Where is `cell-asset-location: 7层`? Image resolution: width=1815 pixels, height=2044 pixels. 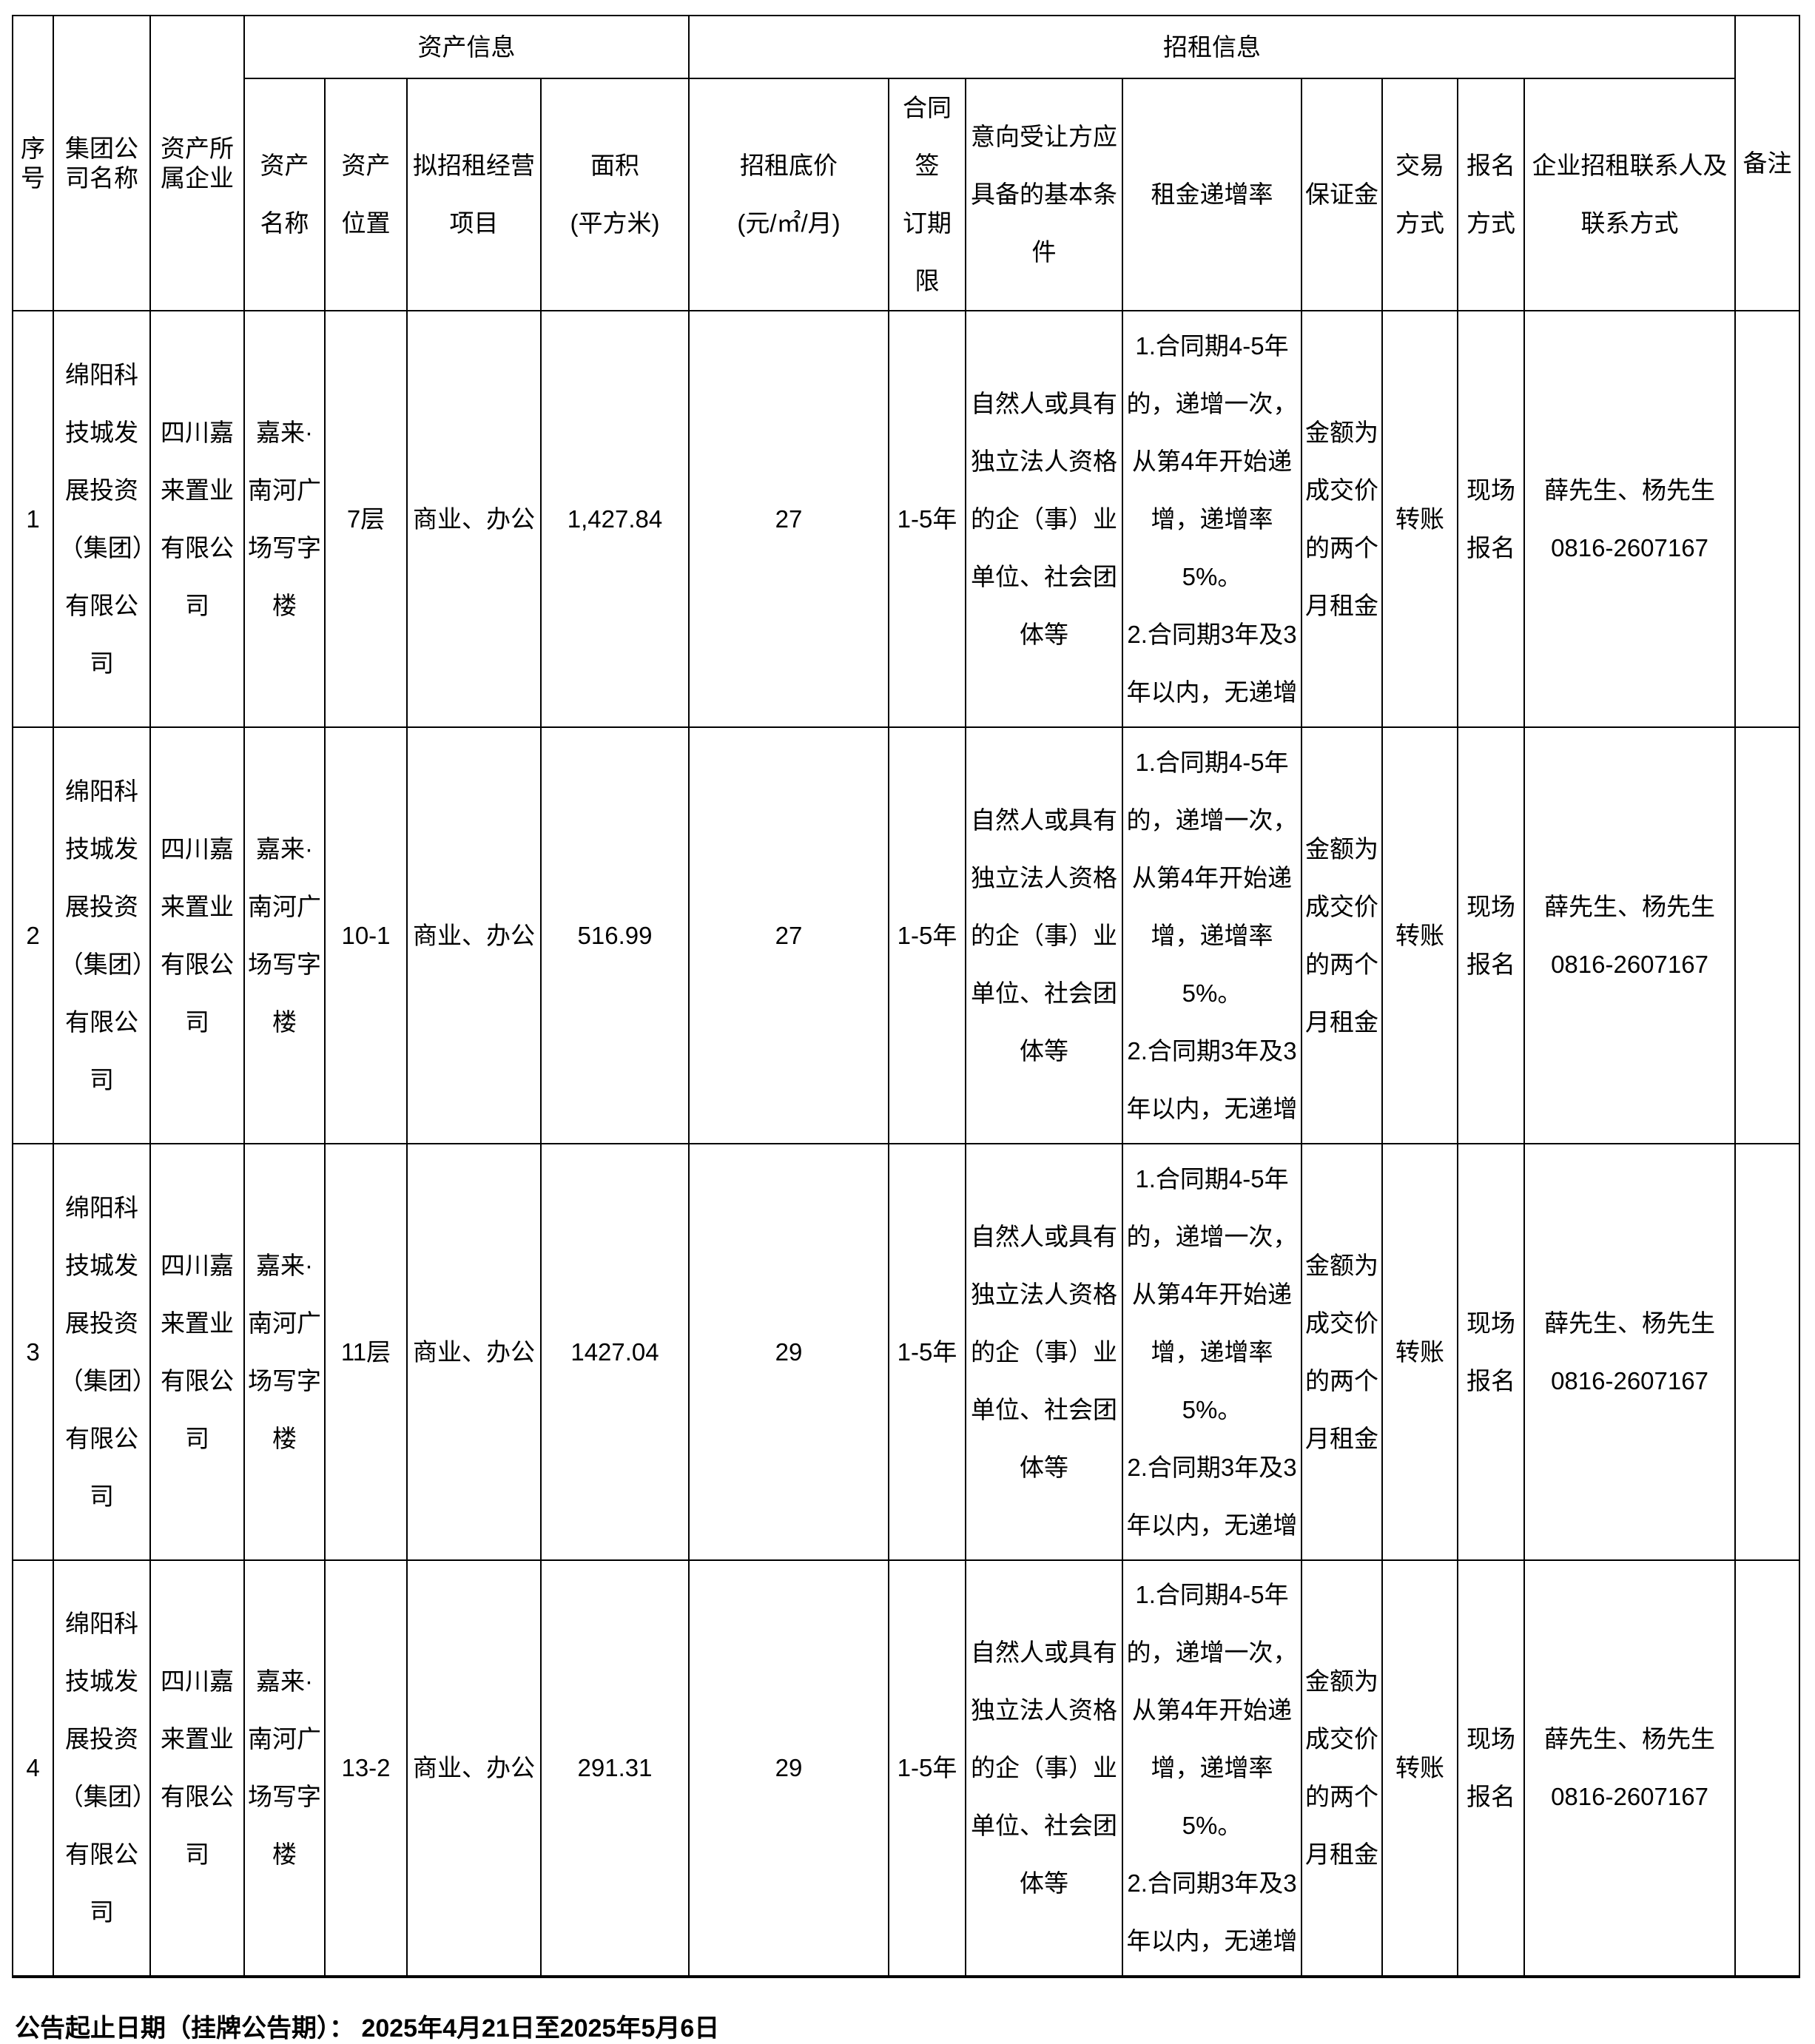 cell-asset-location: 7层 is located at coordinates (366, 519).